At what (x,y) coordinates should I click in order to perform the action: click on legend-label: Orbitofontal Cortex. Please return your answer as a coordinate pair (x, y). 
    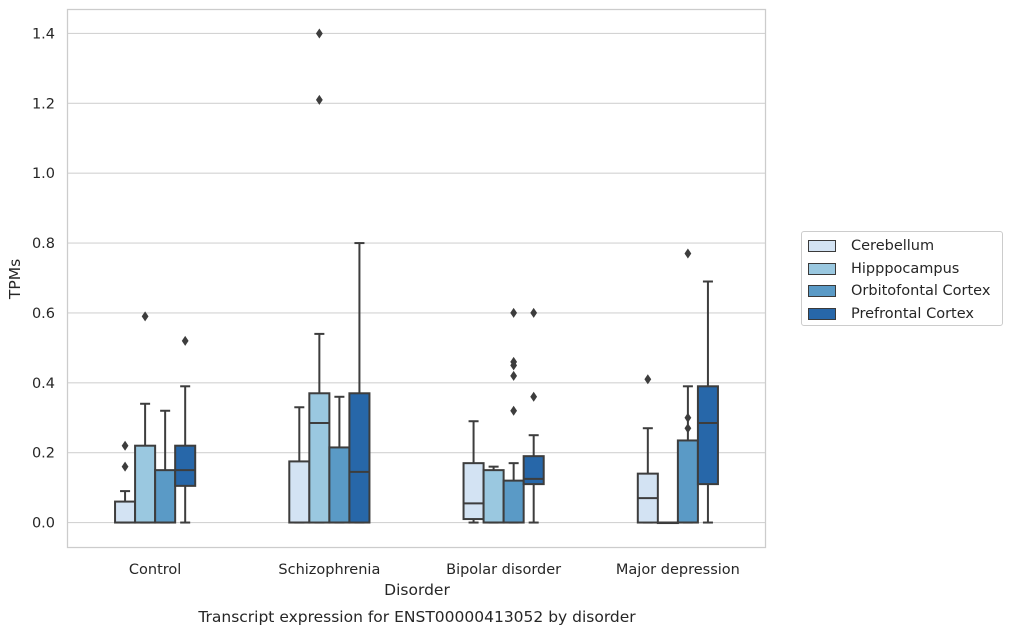
    Looking at the image, I should click on (921, 291).